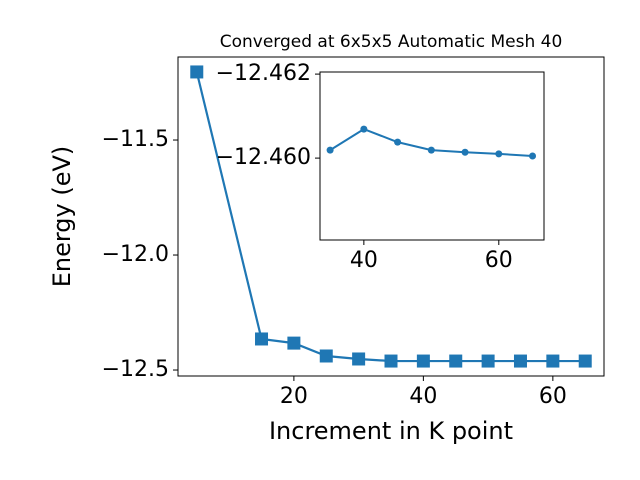 The height and width of the screenshot is (480, 640). What do you see at coordinates (62, 217) in the screenshot?
I see `y-axis-label: Energy (eV)` at bounding box center [62, 217].